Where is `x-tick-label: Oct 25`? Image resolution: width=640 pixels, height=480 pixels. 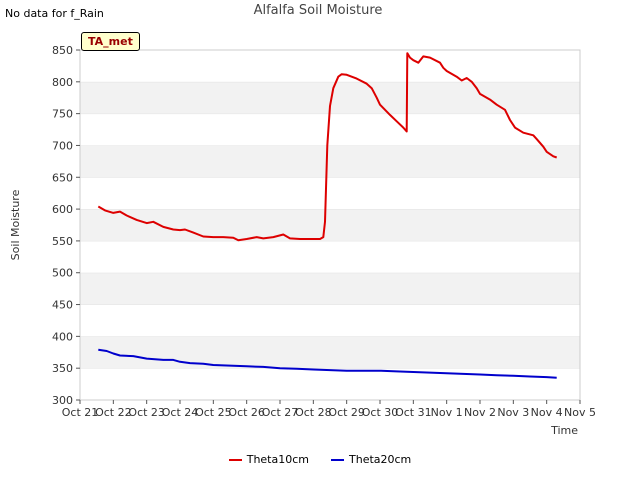
x-tick-label: Oct 25 is located at coordinates (213, 412).